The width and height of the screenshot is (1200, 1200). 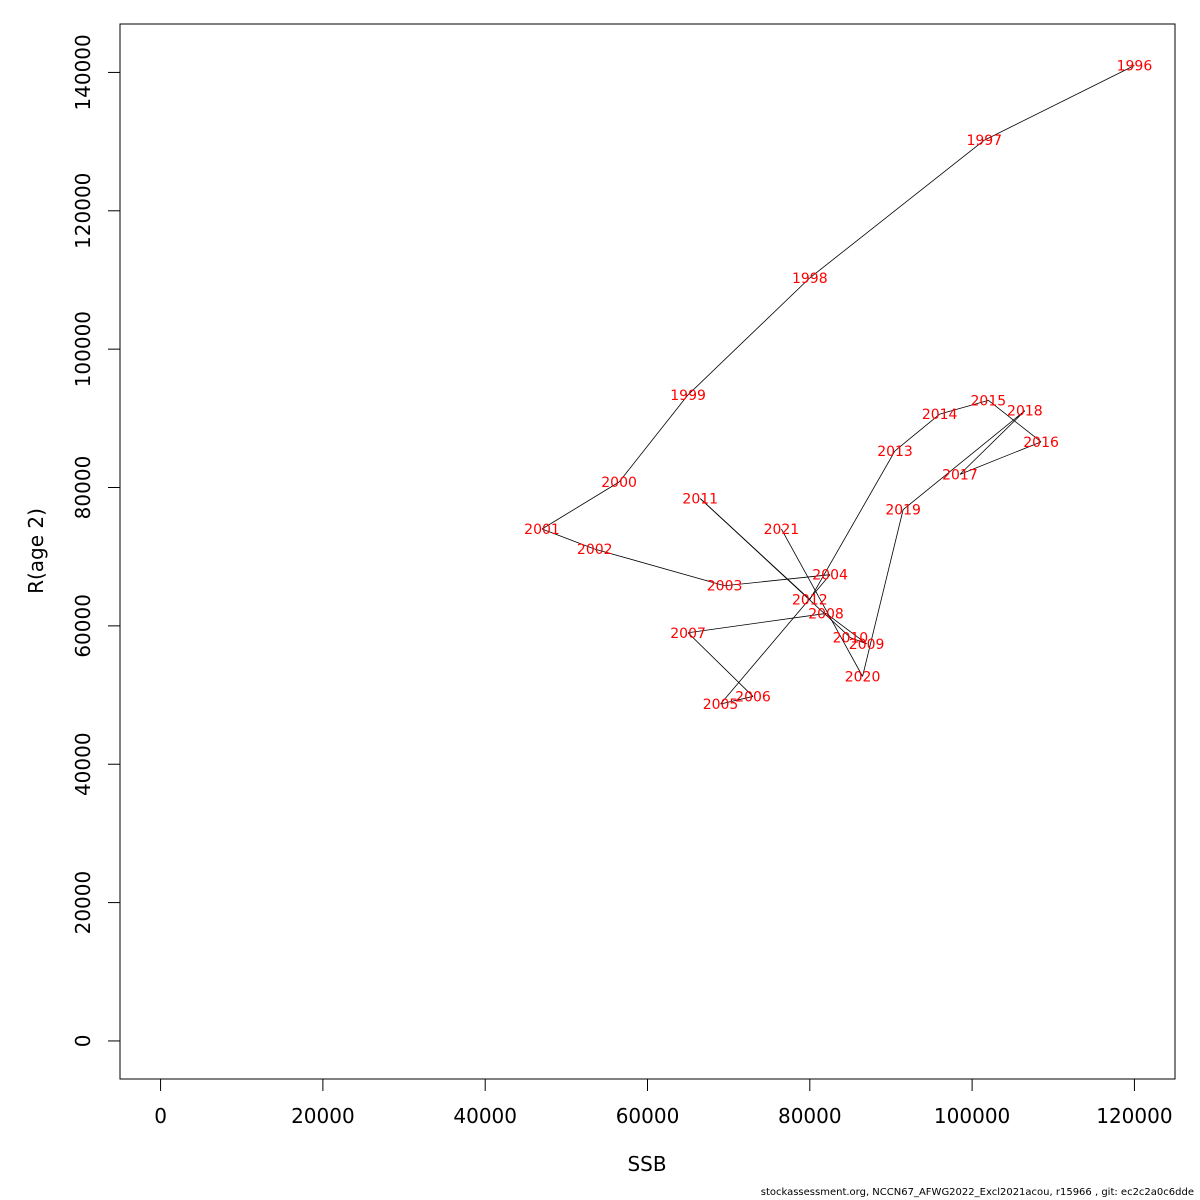 What do you see at coordinates (989, 401) in the screenshot?
I see `year-label: 2015` at bounding box center [989, 401].